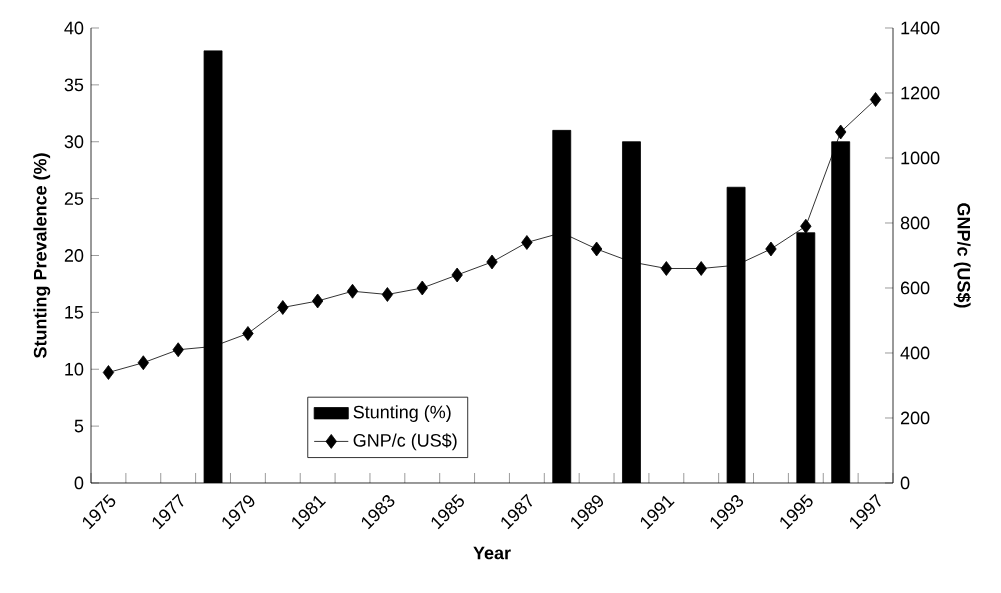 The width and height of the screenshot is (1001, 593). What do you see at coordinates (79, 426) in the screenshot?
I see `y-tick-label: 5` at bounding box center [79, 426].